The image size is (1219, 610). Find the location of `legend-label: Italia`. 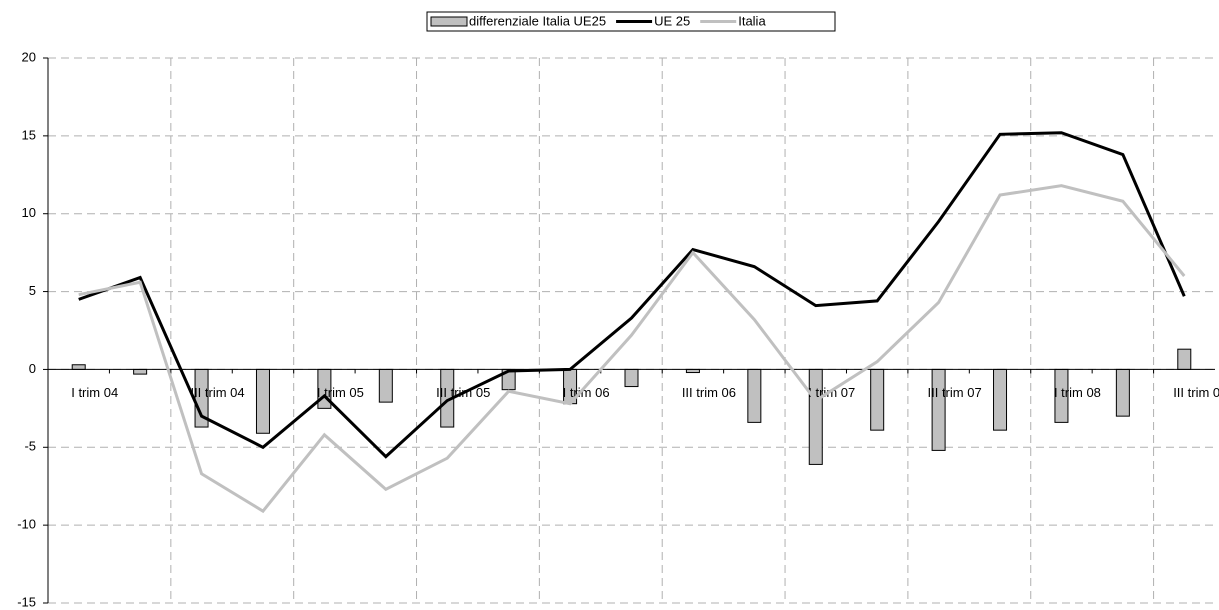

legend-label: Italia is located at coordinates (752, 20).